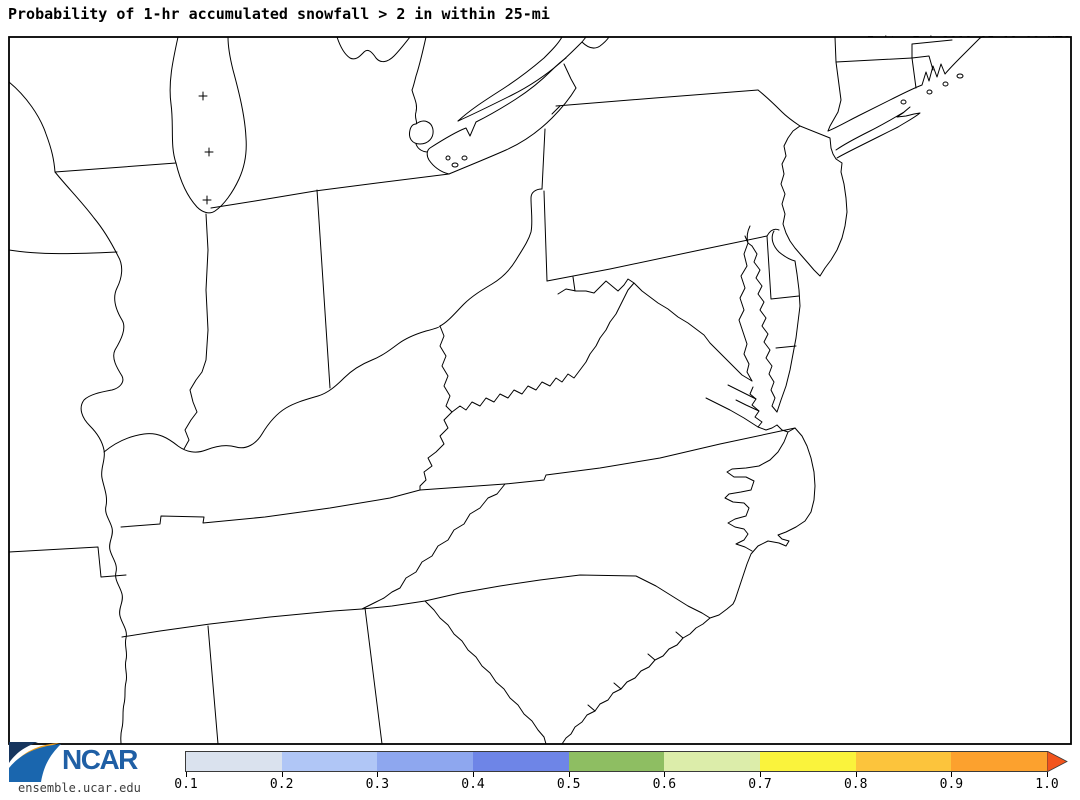 Image resolution: width=1080 pixels, height=800 pixels. Describe the element at coordinates (323, 320) in the screenshot. I see `ohio-river-border` at that location.